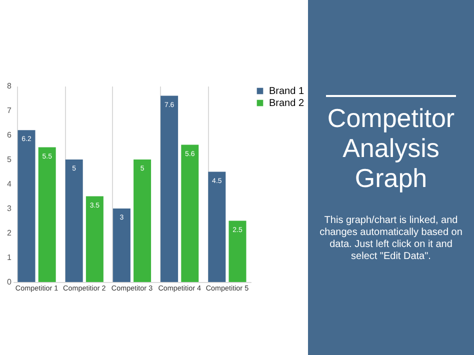 This screenshot has width=474, height=355. Describe the element at coordinates (9, 184) in the screenshot. I see `y-tick-label: 4` at that location.